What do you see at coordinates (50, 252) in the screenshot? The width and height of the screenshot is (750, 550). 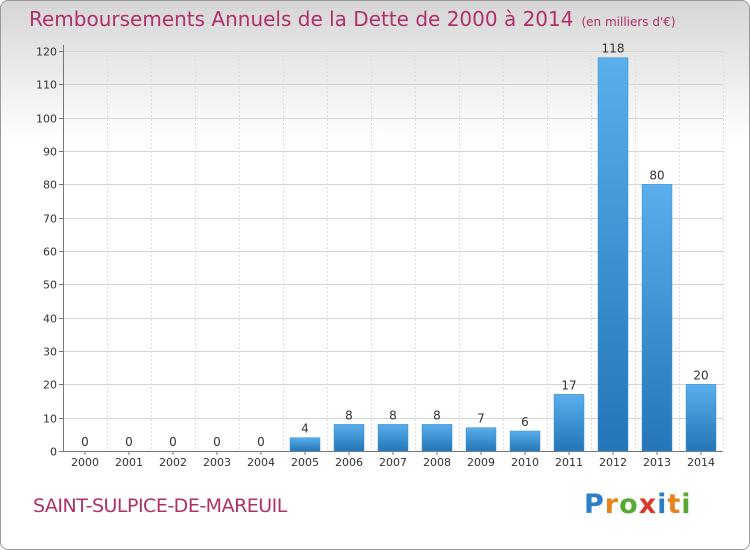 I see `y-tick-label: 60` at bounding box center [50, 252].